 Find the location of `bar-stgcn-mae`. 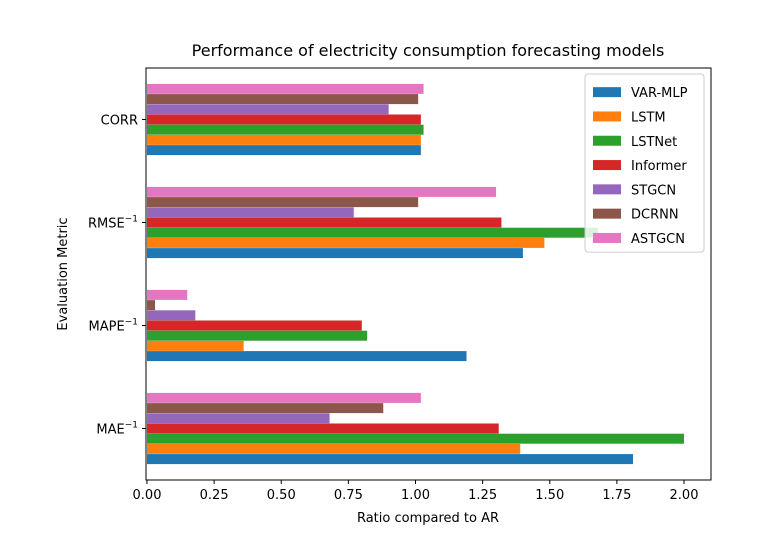

bar-stgcn-mae is located at coordinates (238, 418).